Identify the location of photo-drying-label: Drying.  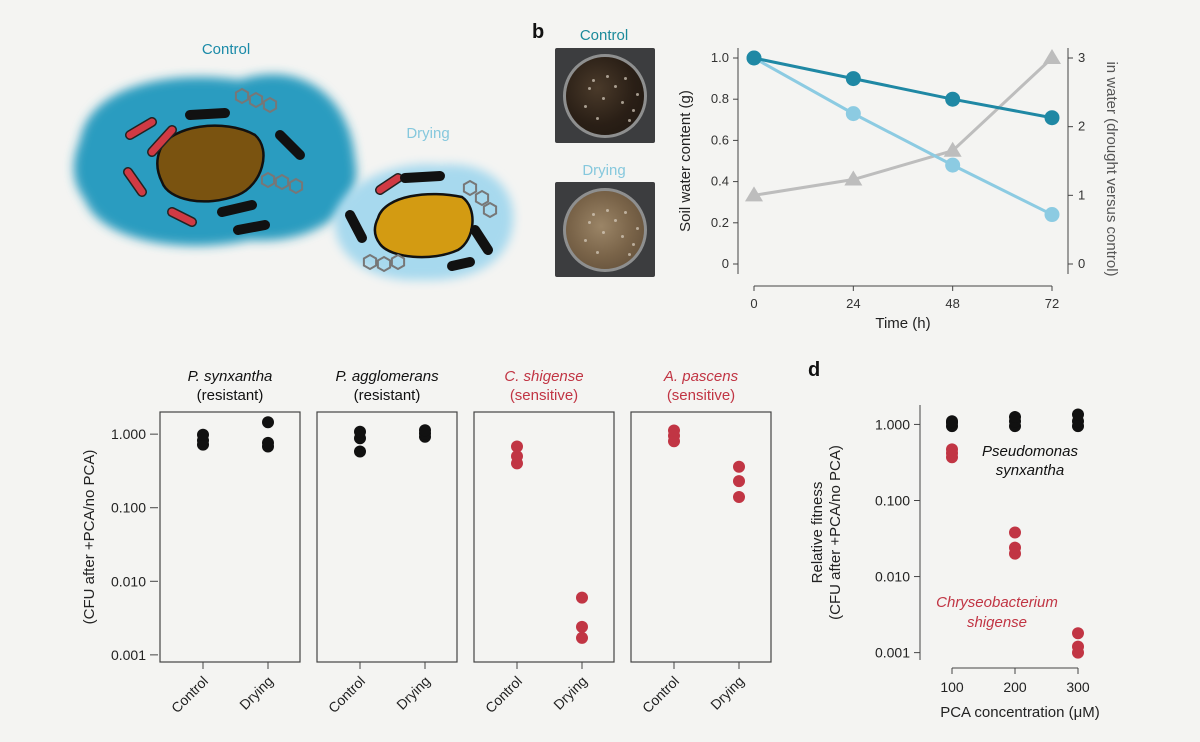
(603, 170).